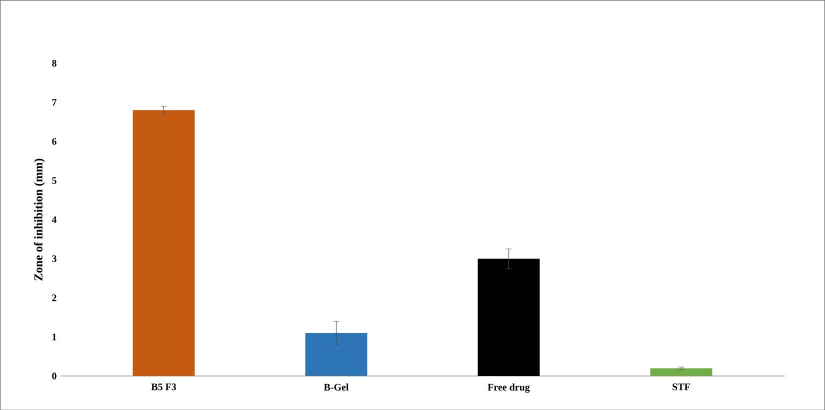 Image resolution: width=825 pixels, height=410 pixels. I want to click on y-axis-title: Zone of inhibition (mm), so click(39, 219).